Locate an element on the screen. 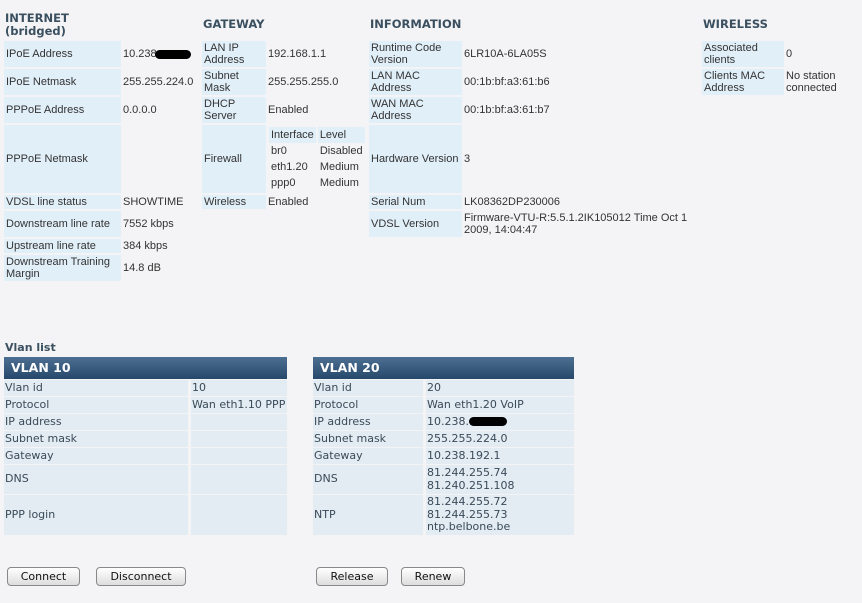 This screenshot has height=603, width=862. row-label: PPPoE Netmask is located at coordinates (62, 159).